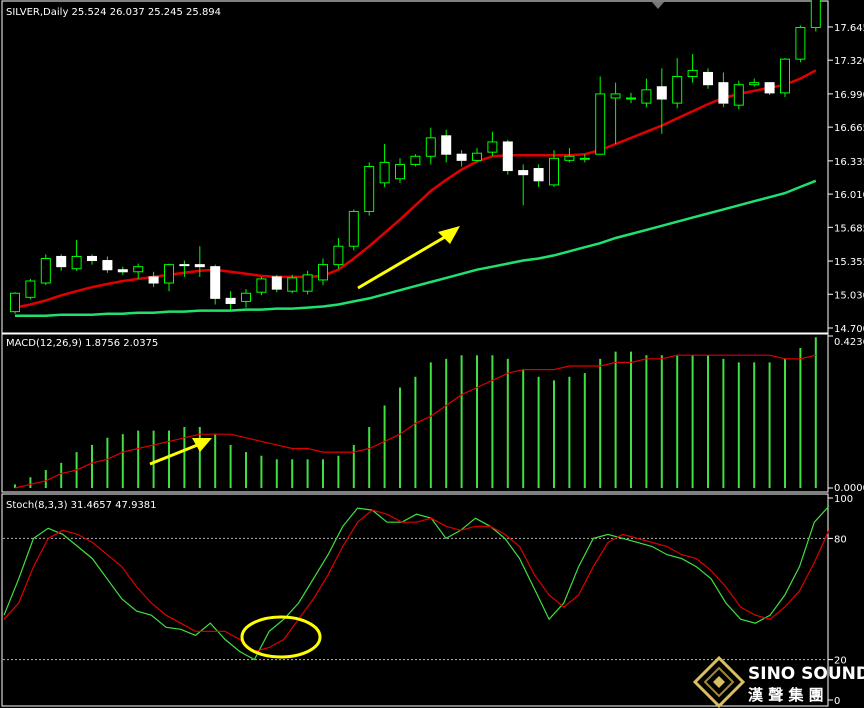  Describe the element at coordinates (849, 488) in the screenshot. I see `macd-tick-label: 0.0000` at that location.